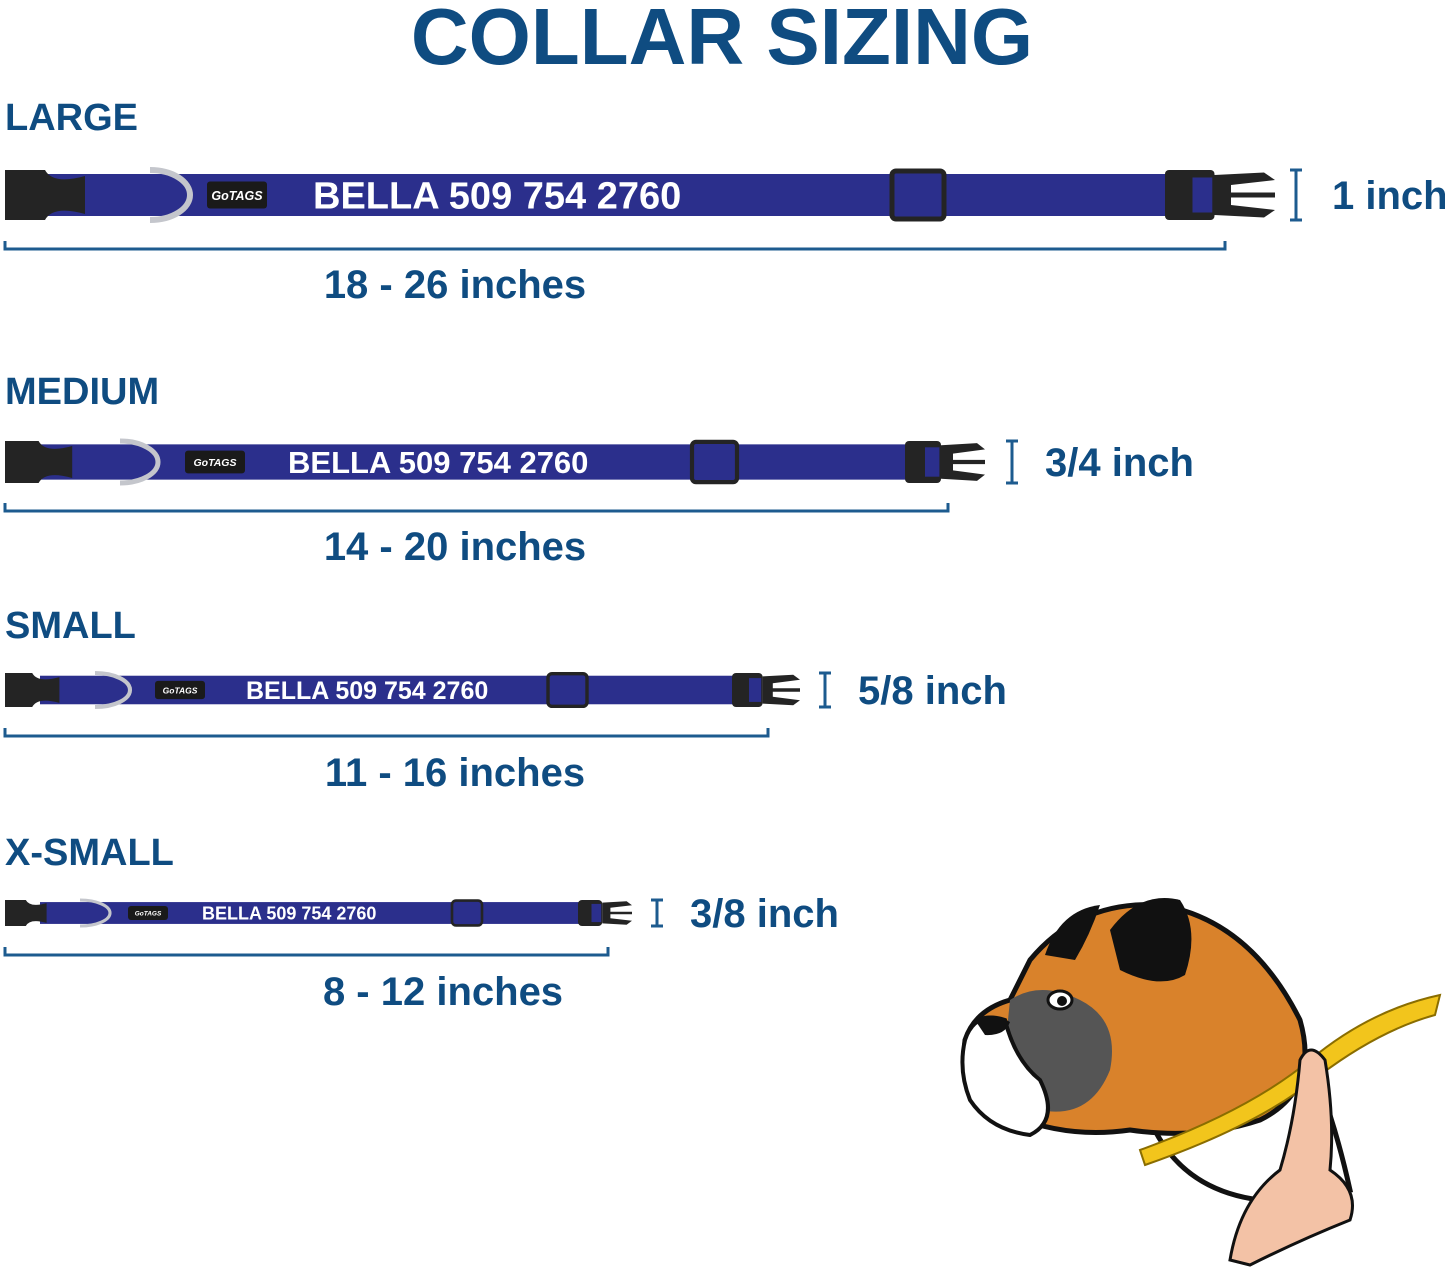 This screenshot has width=1445, height=1267. Describe the element at coordinates (82, 392) in the screenshot. I see `size-heading: MEDIUM` at that location.